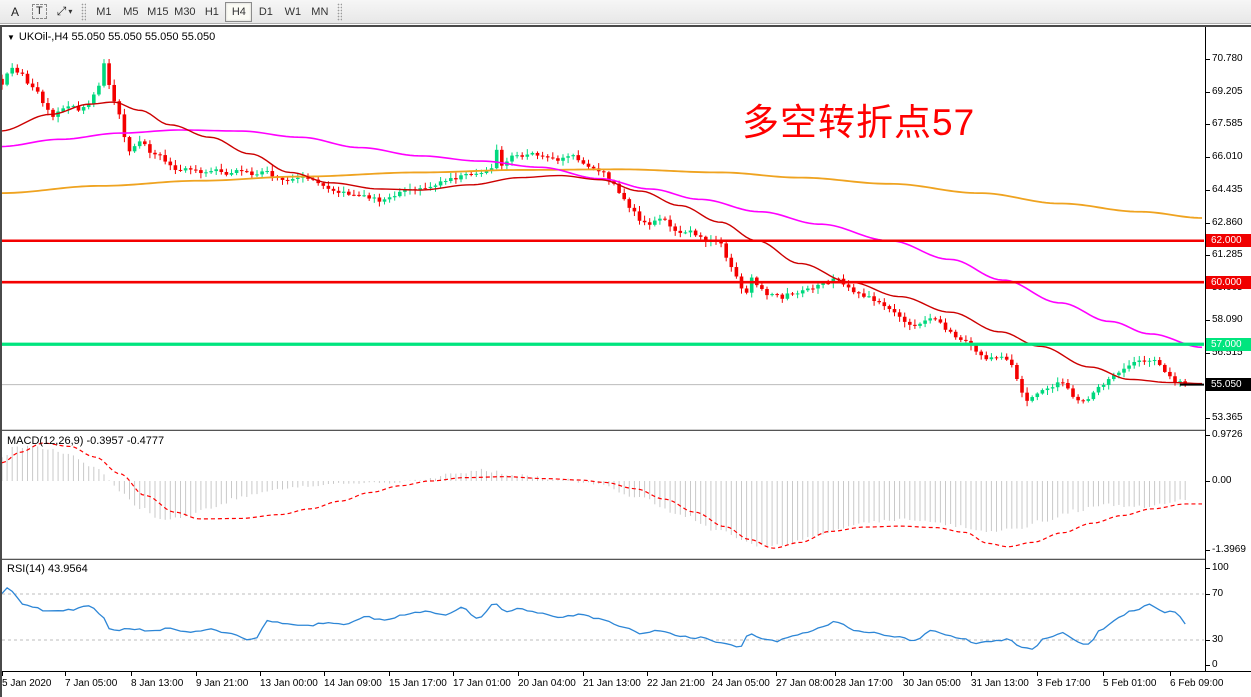 This screenshot has height=697, width=1251. Describe the element at coordinates (676, 683) in the screenshot. I see `time-label: 22 Jan 21:00` at that location.